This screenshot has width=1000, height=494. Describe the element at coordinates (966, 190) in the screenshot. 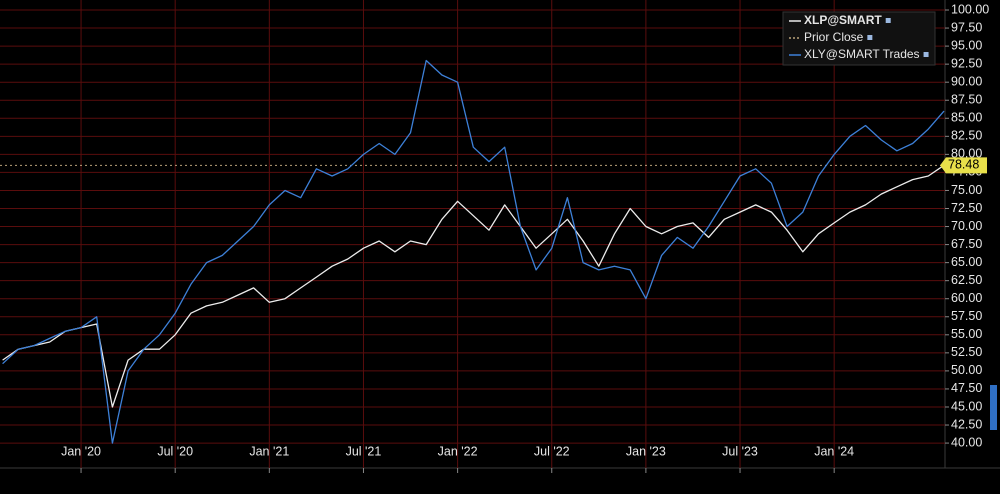

I see `y-tick-label: 75.00` at that location.